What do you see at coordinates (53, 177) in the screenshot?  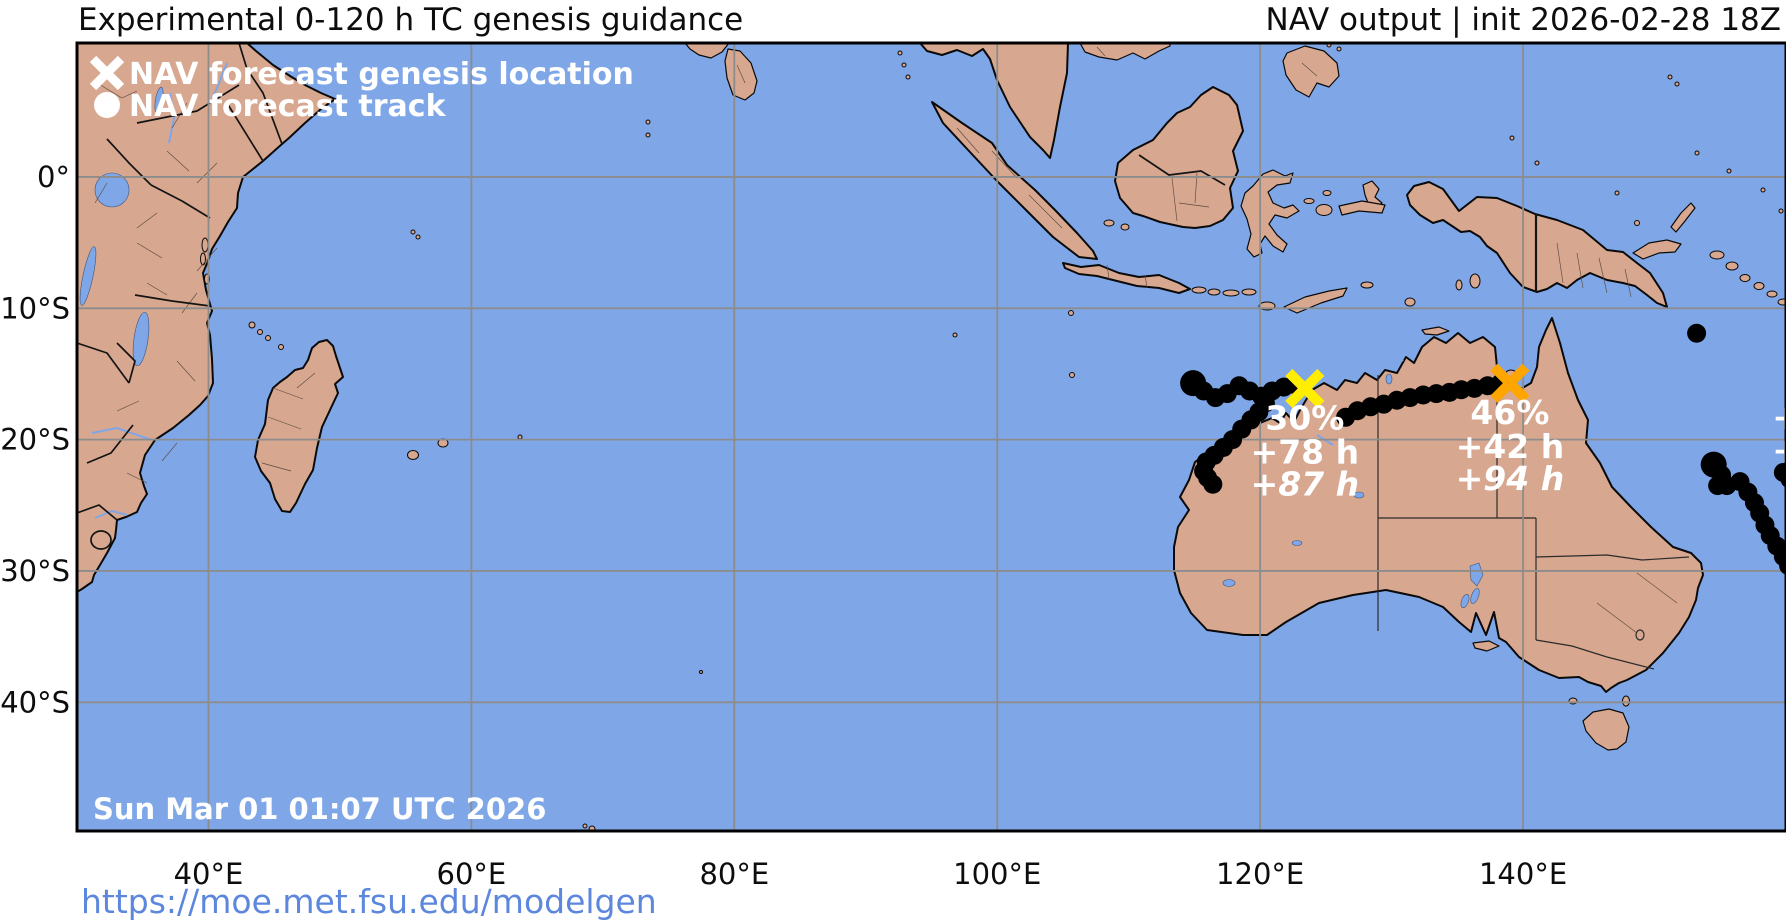 I see `y-tick-label: 0°` at bounding box center [53, 177].